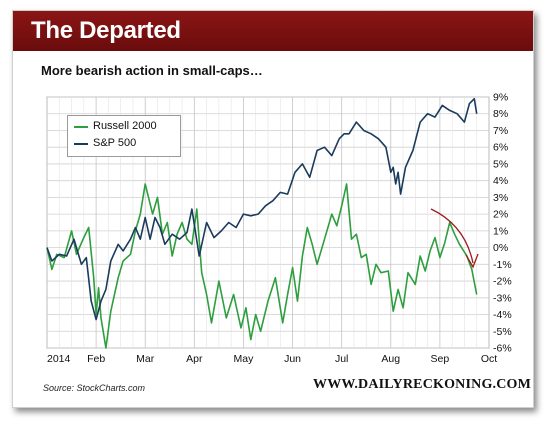 The height and width of the screenshot is (423, 550). Describe the element at coordinates (59, 359) in the screenshot. I see `x-tick-label: 2014` at that location.